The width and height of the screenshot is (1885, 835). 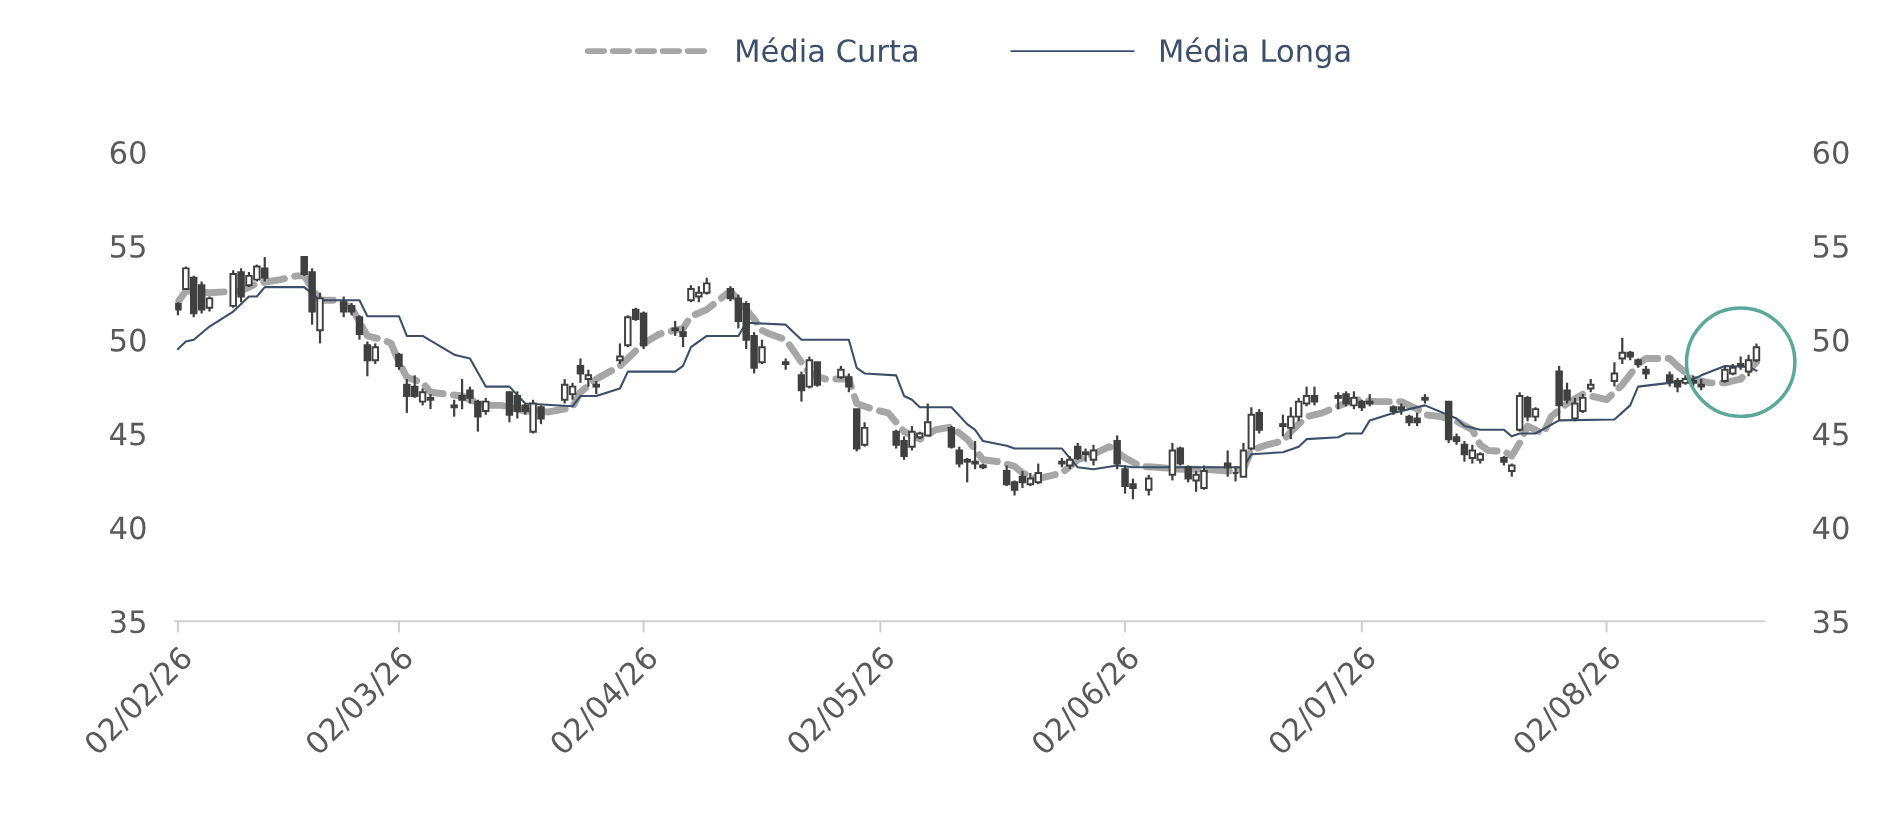 What do you see at coordinates (1831, 340) in the screenshot?
I see `y2-tick-label: 50` at bounding box center [1831, 340].